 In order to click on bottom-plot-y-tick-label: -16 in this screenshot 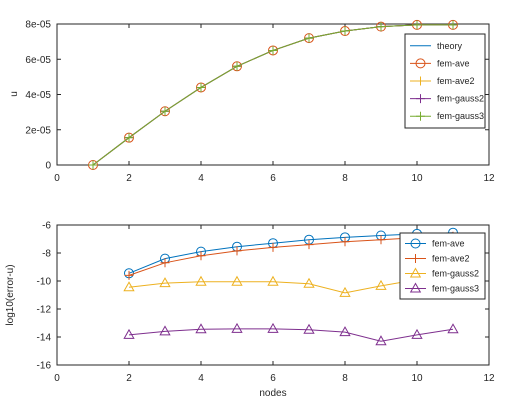, I will do `click(44, 366)`.